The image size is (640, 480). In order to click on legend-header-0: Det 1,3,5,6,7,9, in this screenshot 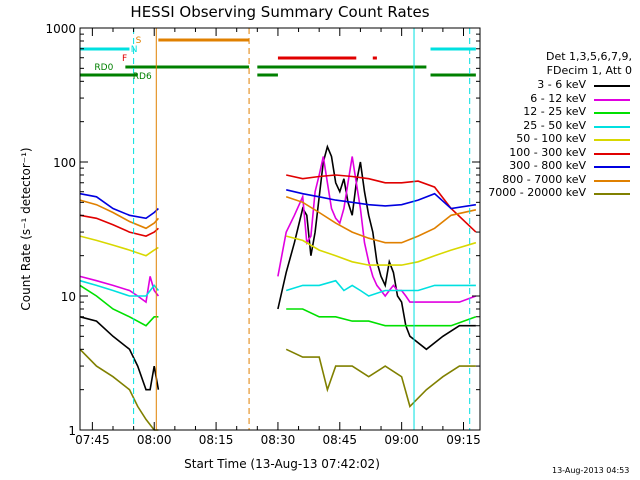, I will do `click(588, 56)`.